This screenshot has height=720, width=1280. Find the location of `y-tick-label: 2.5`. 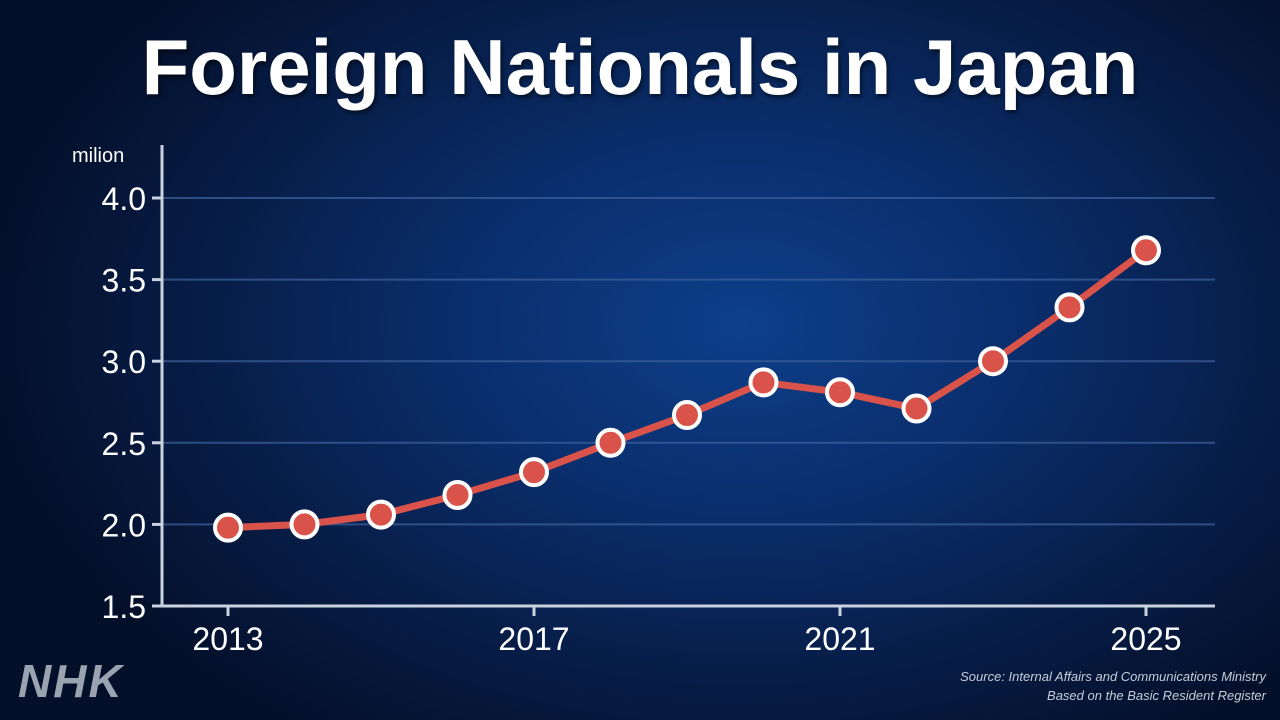

y-tick-label: 2.5 is located at coordinates (124, 444).